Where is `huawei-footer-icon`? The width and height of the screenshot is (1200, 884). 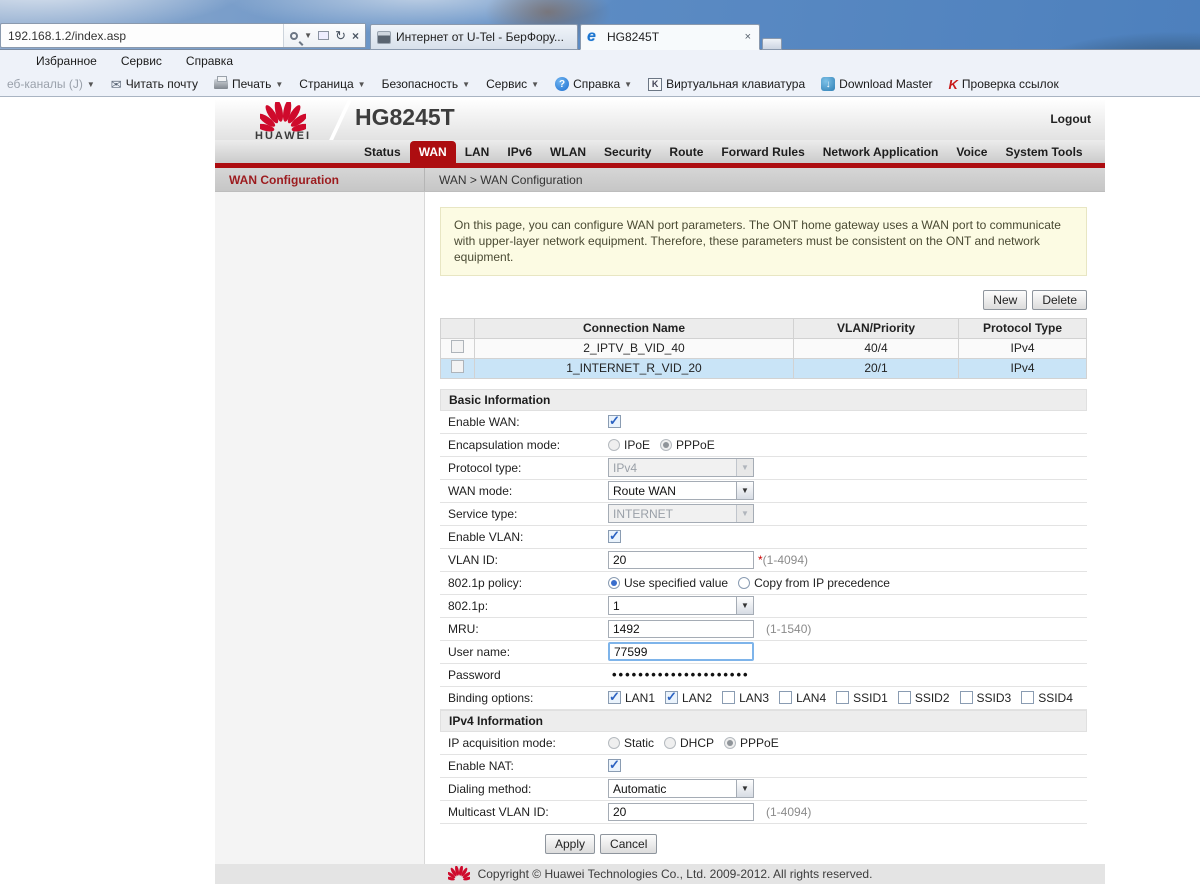
huawei-footer-icon is located at coordinates (458, 873).